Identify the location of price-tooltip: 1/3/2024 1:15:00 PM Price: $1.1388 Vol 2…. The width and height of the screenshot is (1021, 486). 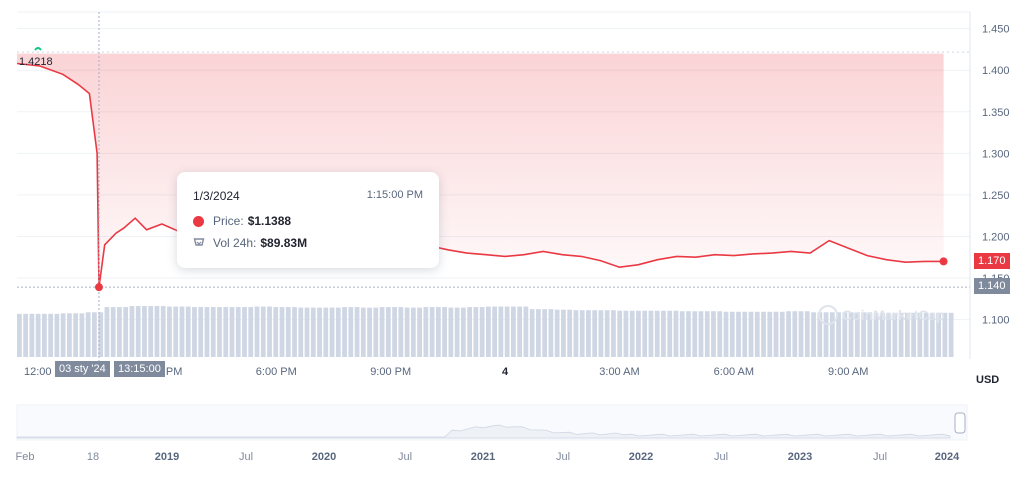
(308, 220).